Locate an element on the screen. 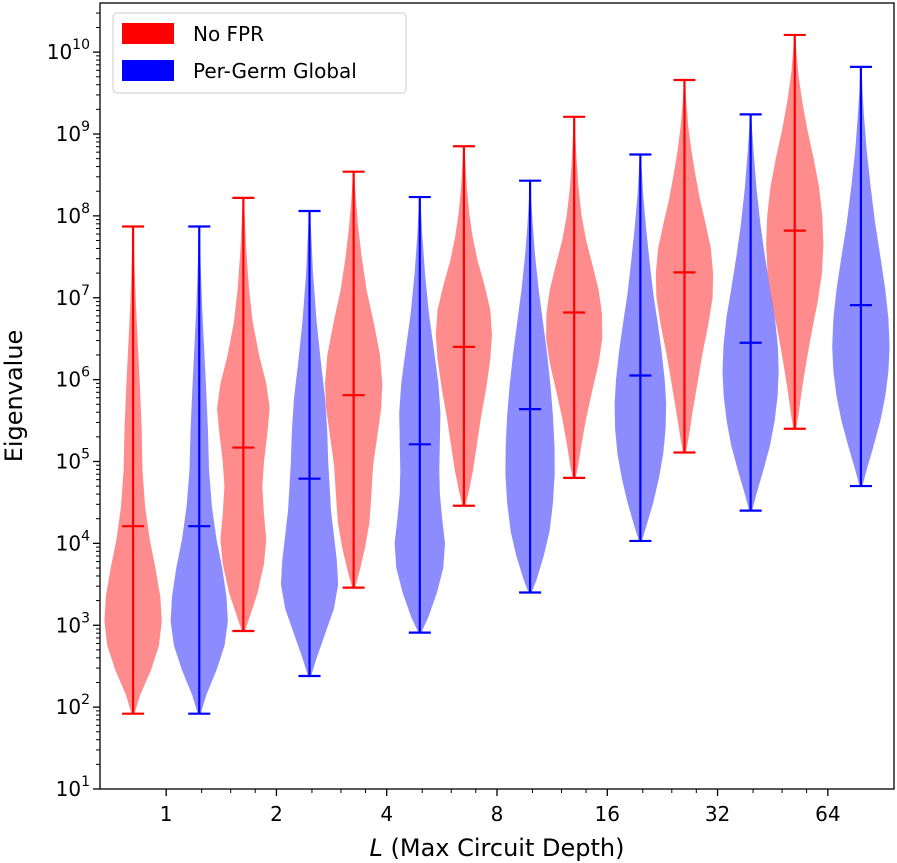  legend-swatch-no-fpr is located at coordinates (148, 33).